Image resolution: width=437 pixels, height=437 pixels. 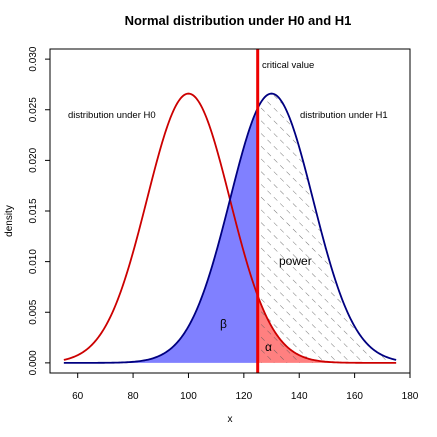 What do you see at coordinates (112, 115) in the screenshot?
I see `h0-label: distribution under H0` at bounding box center [112, 115].